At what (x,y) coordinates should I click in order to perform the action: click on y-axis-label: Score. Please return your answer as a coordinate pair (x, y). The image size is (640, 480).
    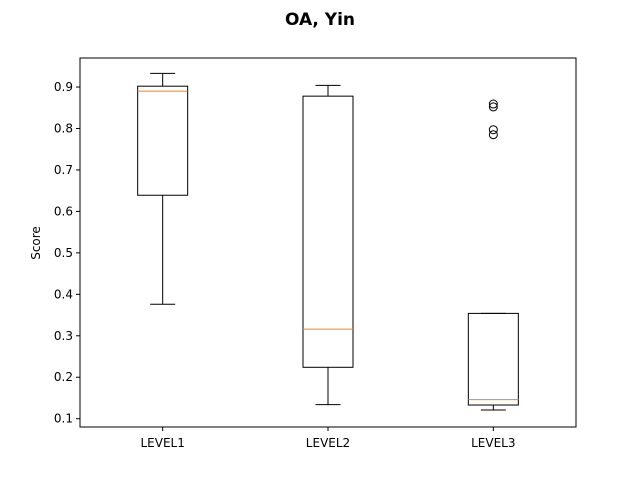
    Looking at the image, I should click on (36, 243).